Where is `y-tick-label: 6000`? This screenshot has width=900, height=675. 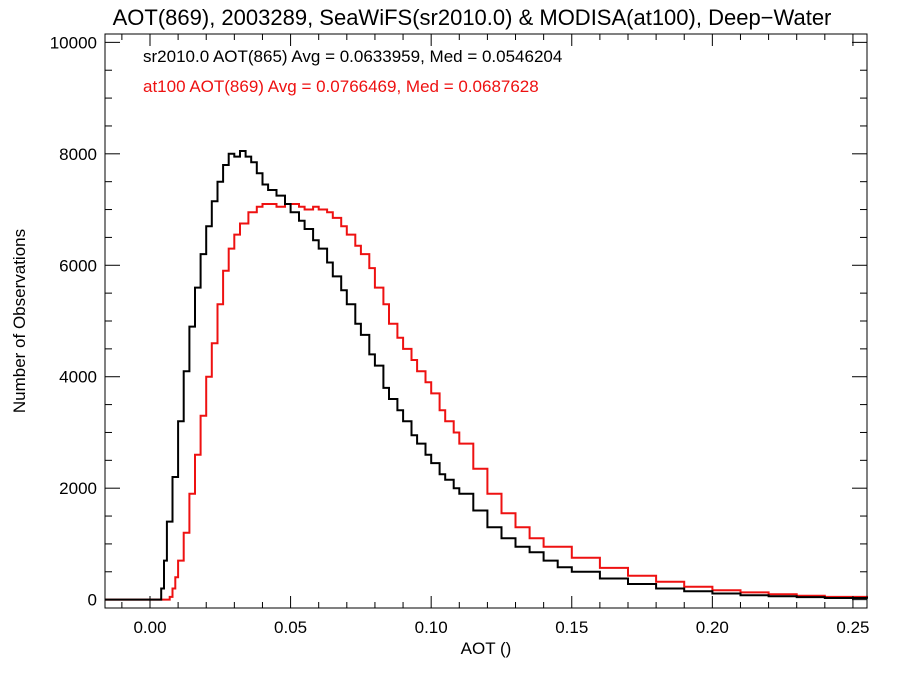
y-tick-label: 6000 is located at coordinates (78, 265).